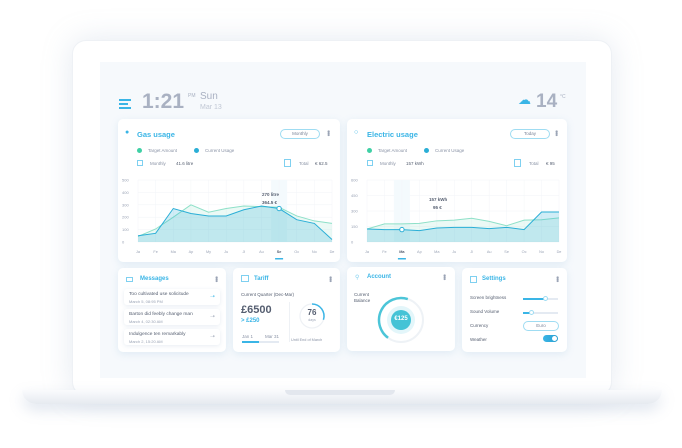  Describe the element at coordinates (300, 134) in the screenshot. I see `period-dropdown: Monthly` at that location.